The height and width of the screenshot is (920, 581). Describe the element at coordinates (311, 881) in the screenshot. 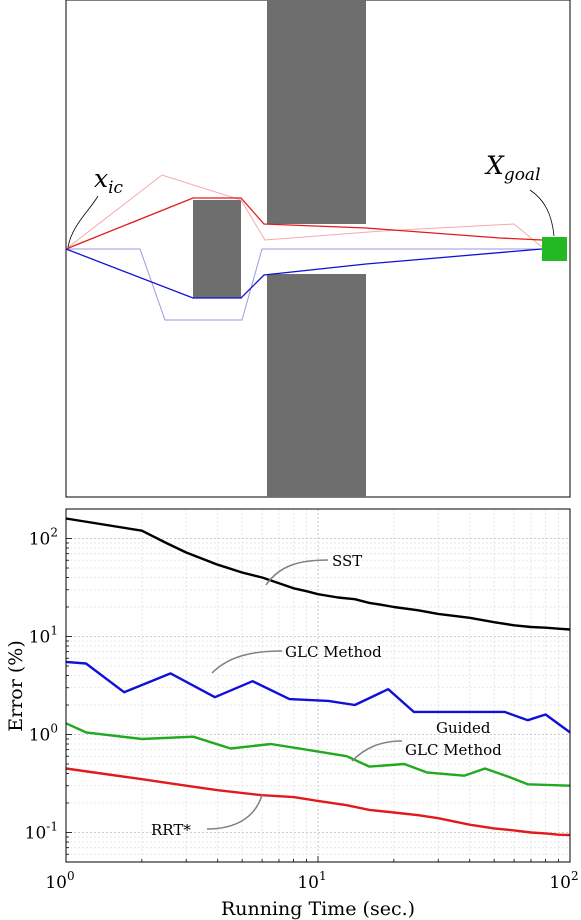

I see `x-tick-label: 10¹` at that location.